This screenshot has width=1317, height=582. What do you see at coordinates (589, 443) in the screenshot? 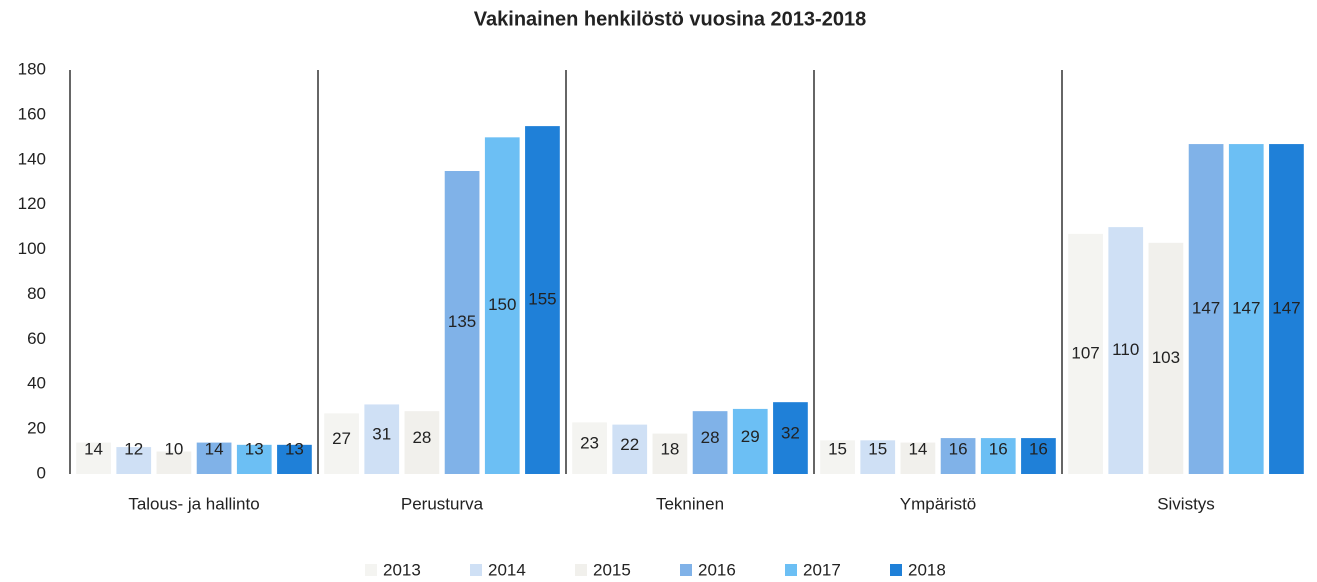
I see `data-label: 23` at bounding box center [589, 443].